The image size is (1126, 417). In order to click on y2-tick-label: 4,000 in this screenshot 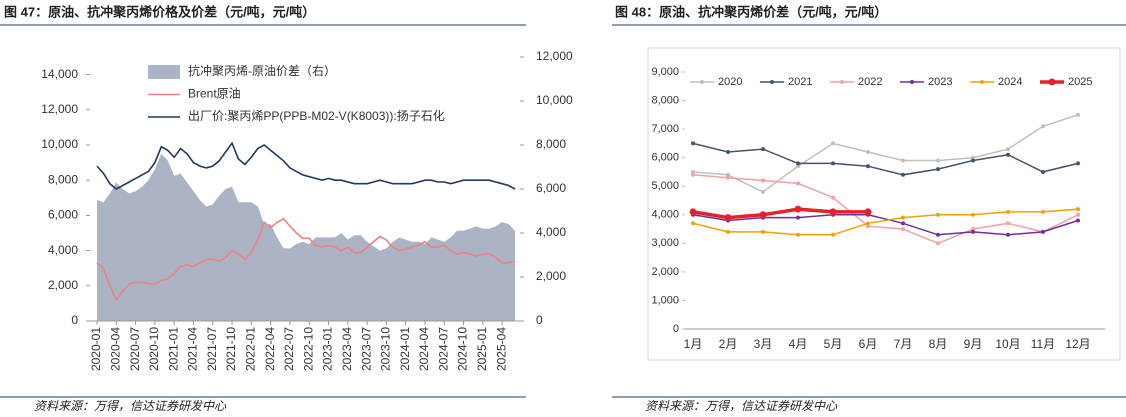, I will do `click(551, 232)`.